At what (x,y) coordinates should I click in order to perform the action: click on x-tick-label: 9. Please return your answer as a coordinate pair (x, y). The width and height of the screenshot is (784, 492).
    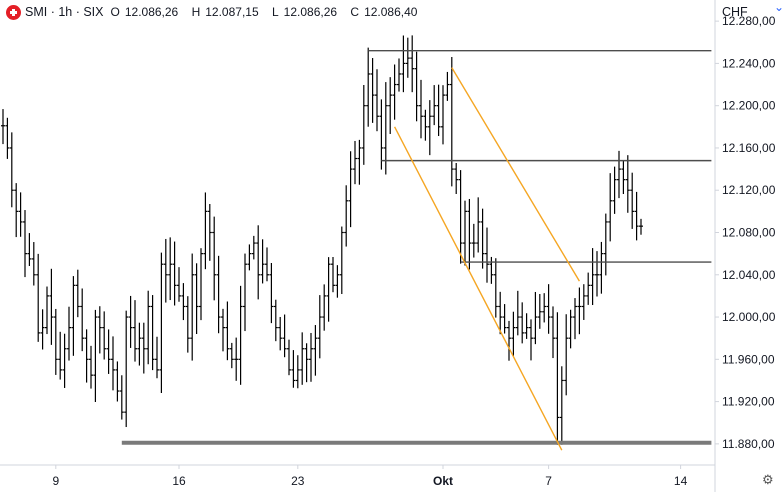
    Looking at the image, I should click on (55, 481).